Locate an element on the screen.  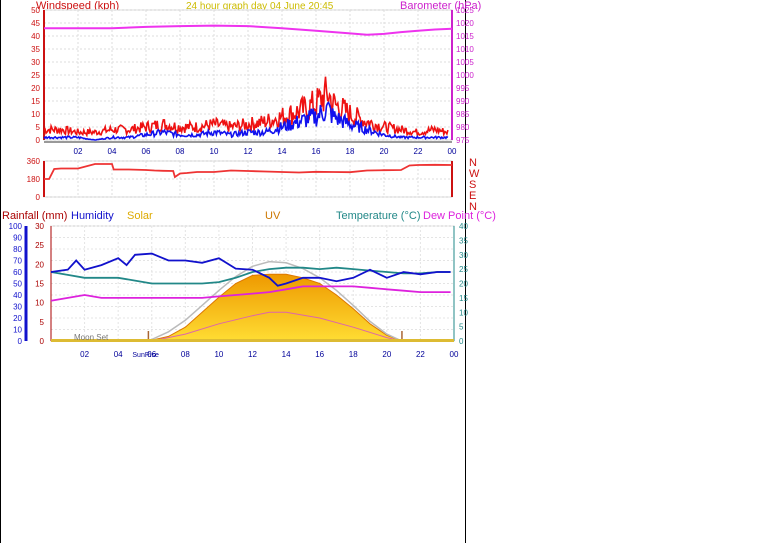
frame-right-border is located at coordinates (465, 271).